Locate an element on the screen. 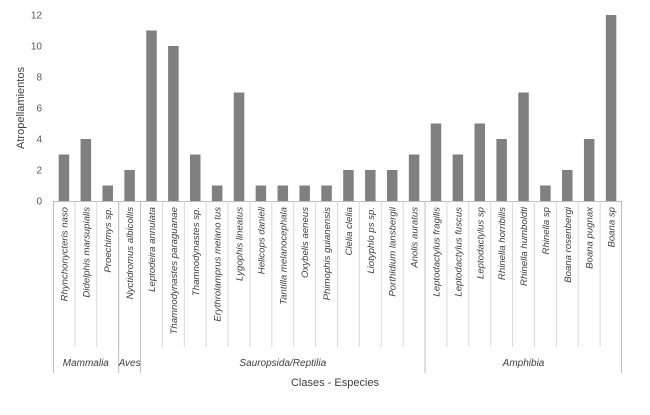  group-label: Mammalia is located at coordinates (86, 363).